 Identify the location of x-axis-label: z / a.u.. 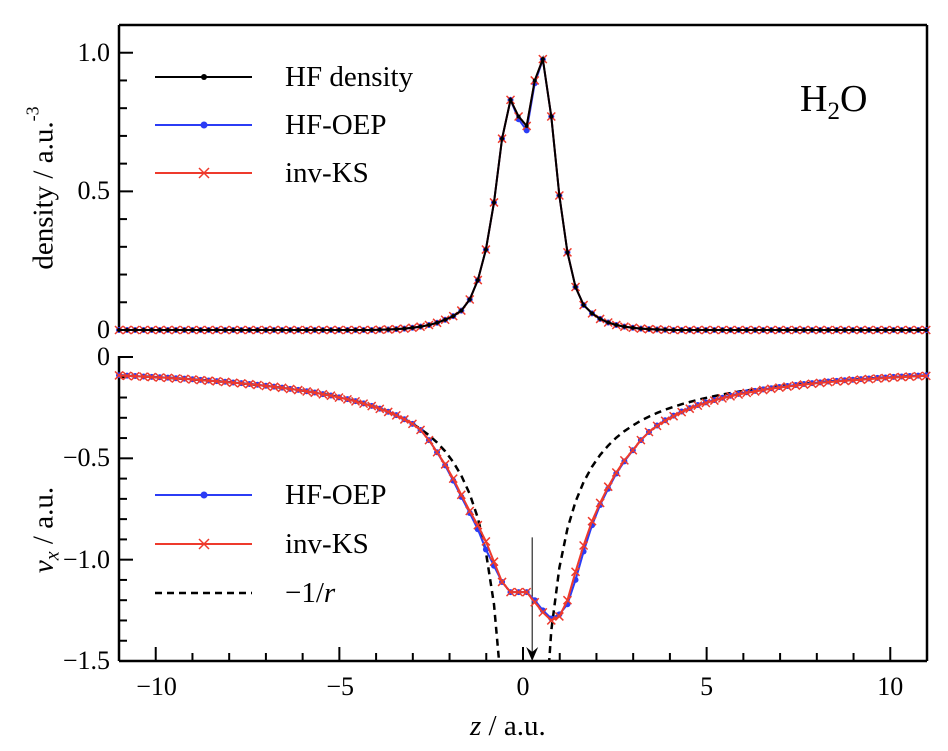
(508, 726).